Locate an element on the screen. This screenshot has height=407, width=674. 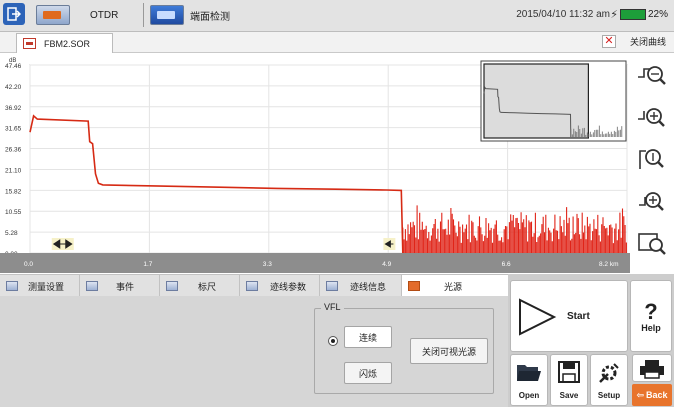
x-axis-strip is located at coordinates (315, 263).